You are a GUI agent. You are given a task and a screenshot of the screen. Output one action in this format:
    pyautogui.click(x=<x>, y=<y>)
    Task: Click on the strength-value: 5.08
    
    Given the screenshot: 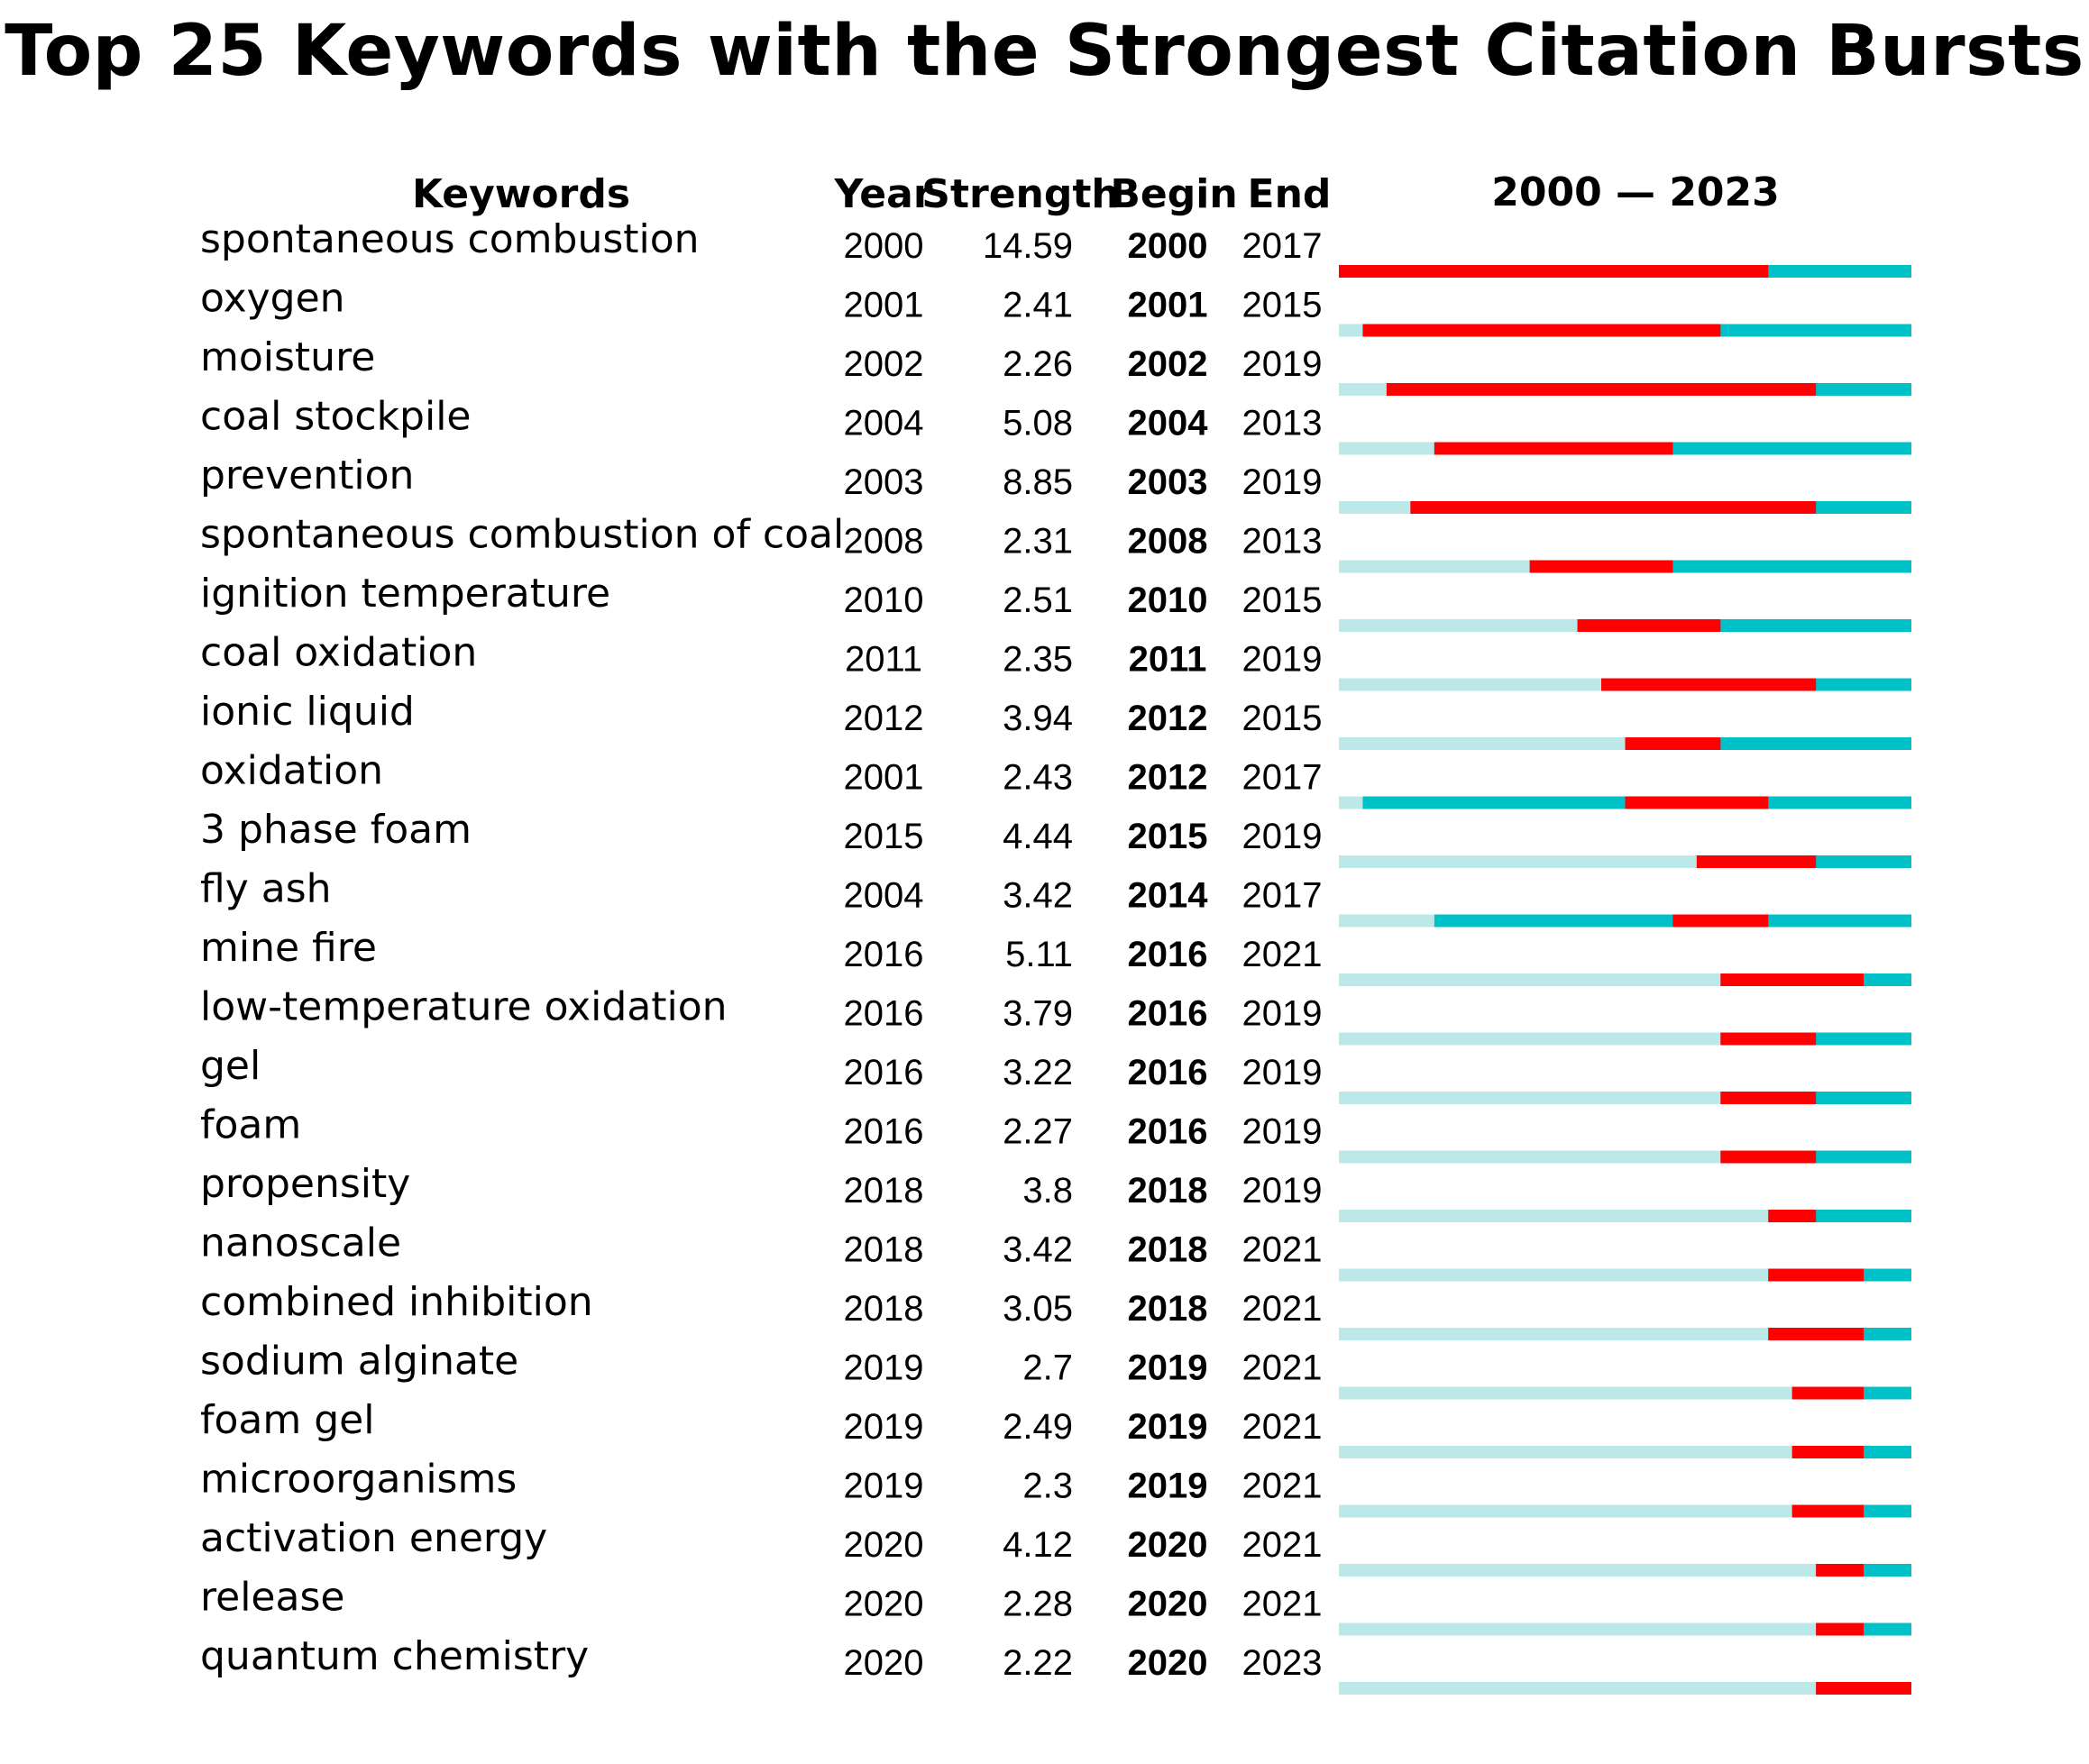 What is the action you would take?
    pyautogui.click(x=1038, y=423)
    